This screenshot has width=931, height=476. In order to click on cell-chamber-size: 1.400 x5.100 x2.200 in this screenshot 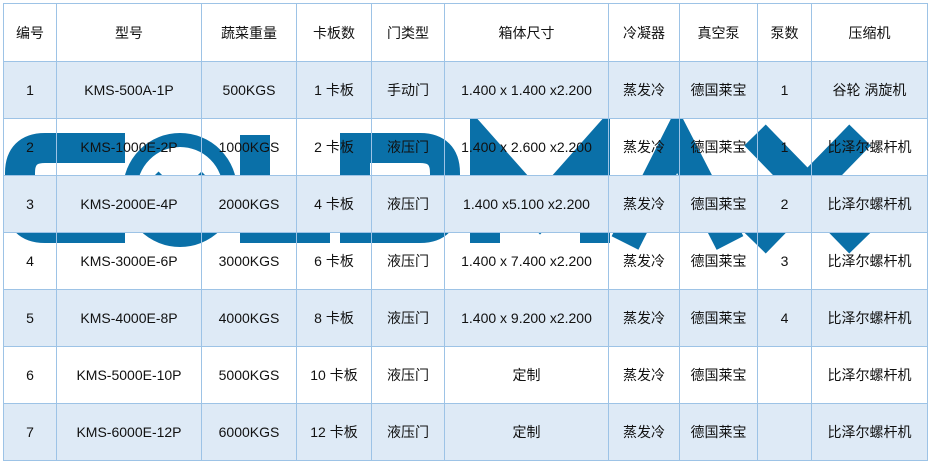, I will do `click(526, 204)`.